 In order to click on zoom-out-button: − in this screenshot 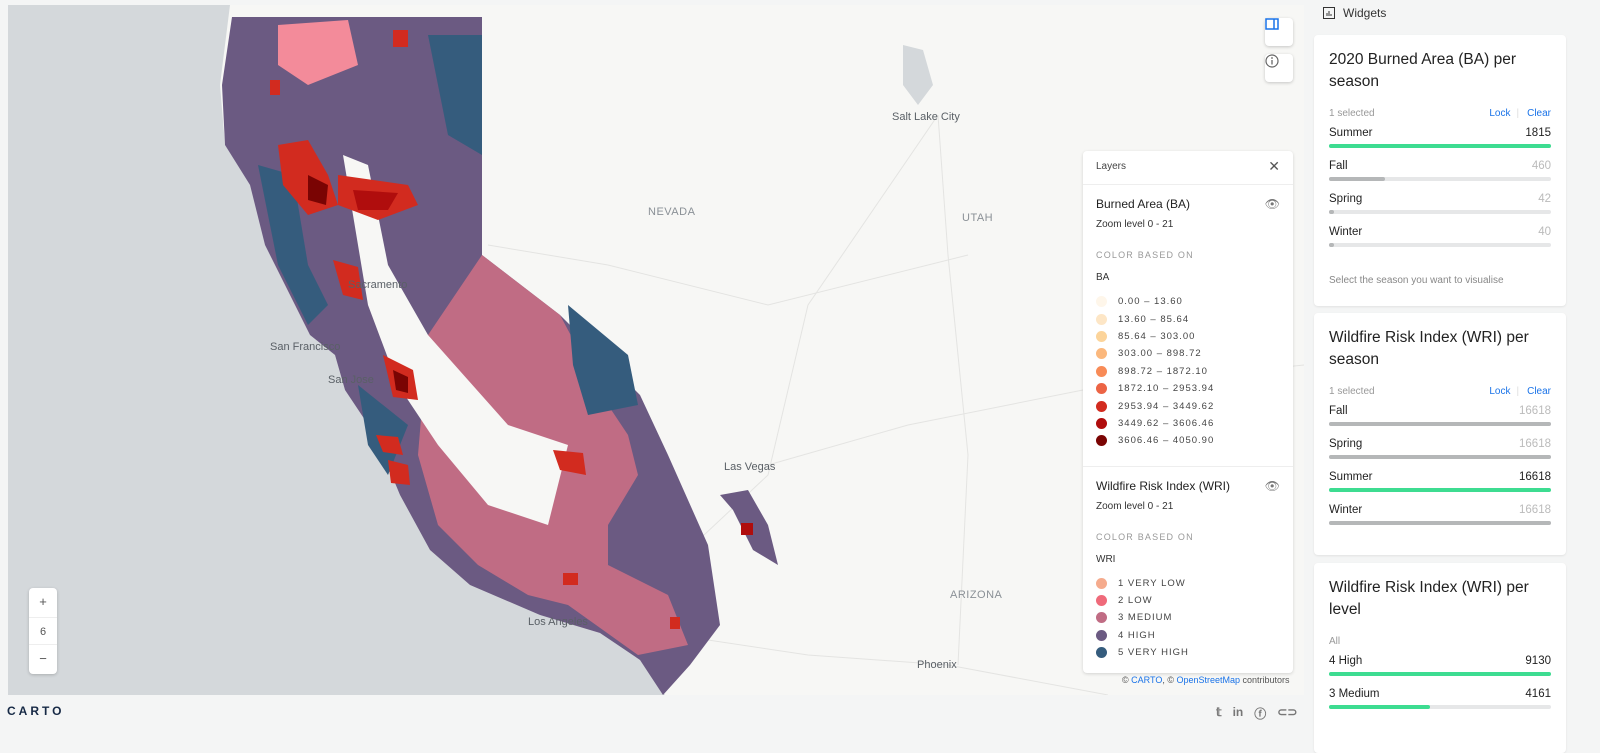, I will do `click(43, 659)`.